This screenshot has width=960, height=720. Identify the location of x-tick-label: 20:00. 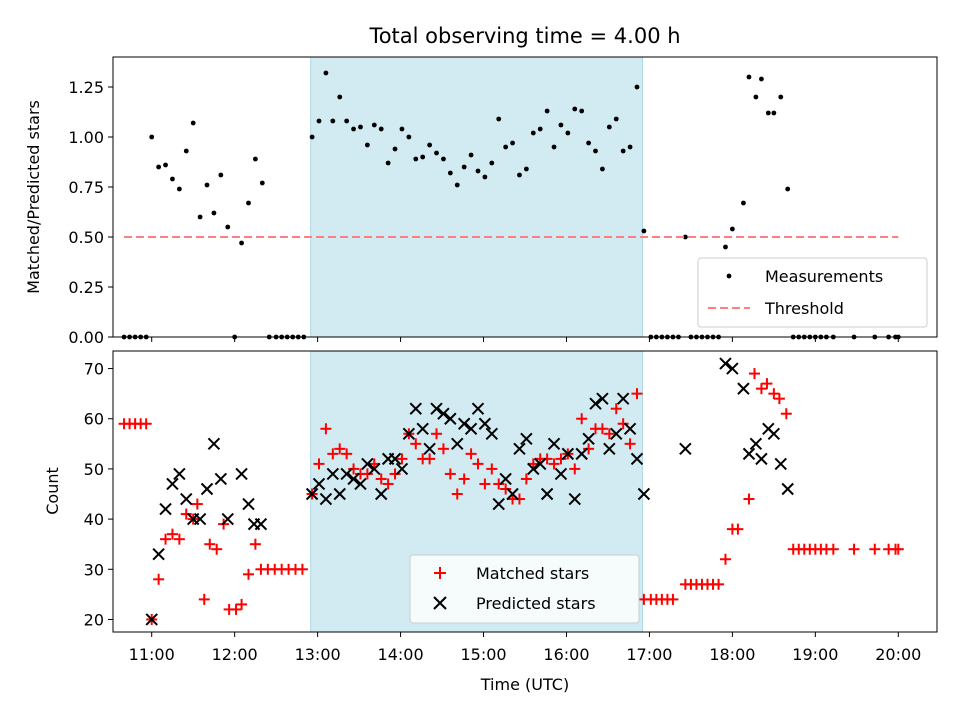
(898, 654).